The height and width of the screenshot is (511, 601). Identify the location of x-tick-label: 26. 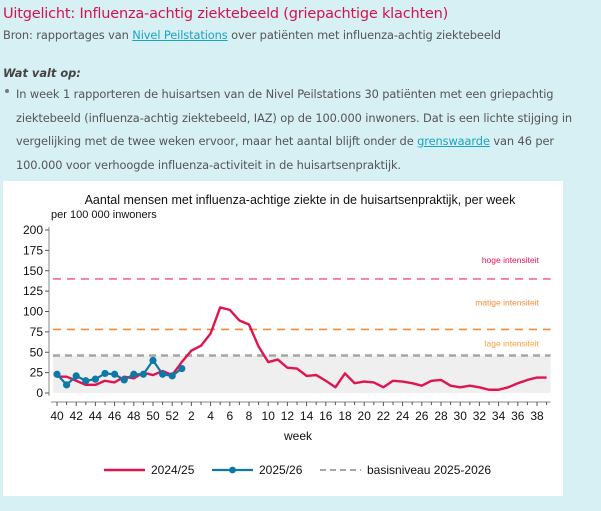
(422, 416).